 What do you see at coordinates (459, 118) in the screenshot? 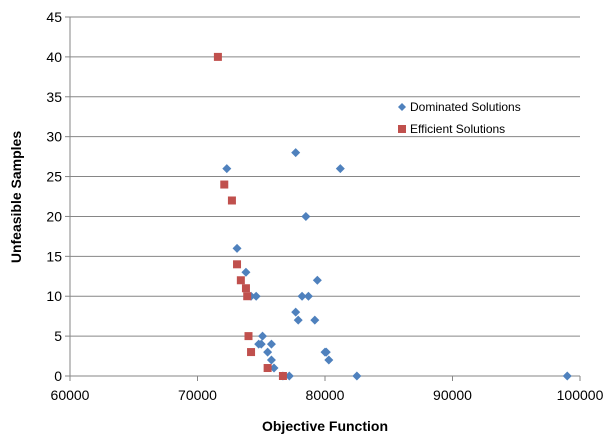
I see `legend: Dominated Solutions Efficient Solutions` at bounding box center [459, 118].